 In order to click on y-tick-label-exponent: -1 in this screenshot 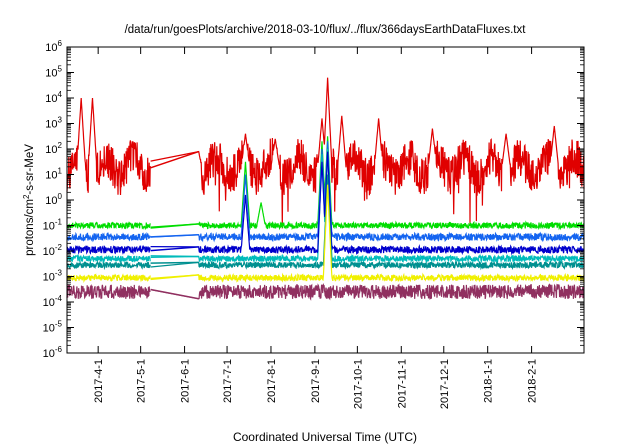, I will do `click(59, 222)`.